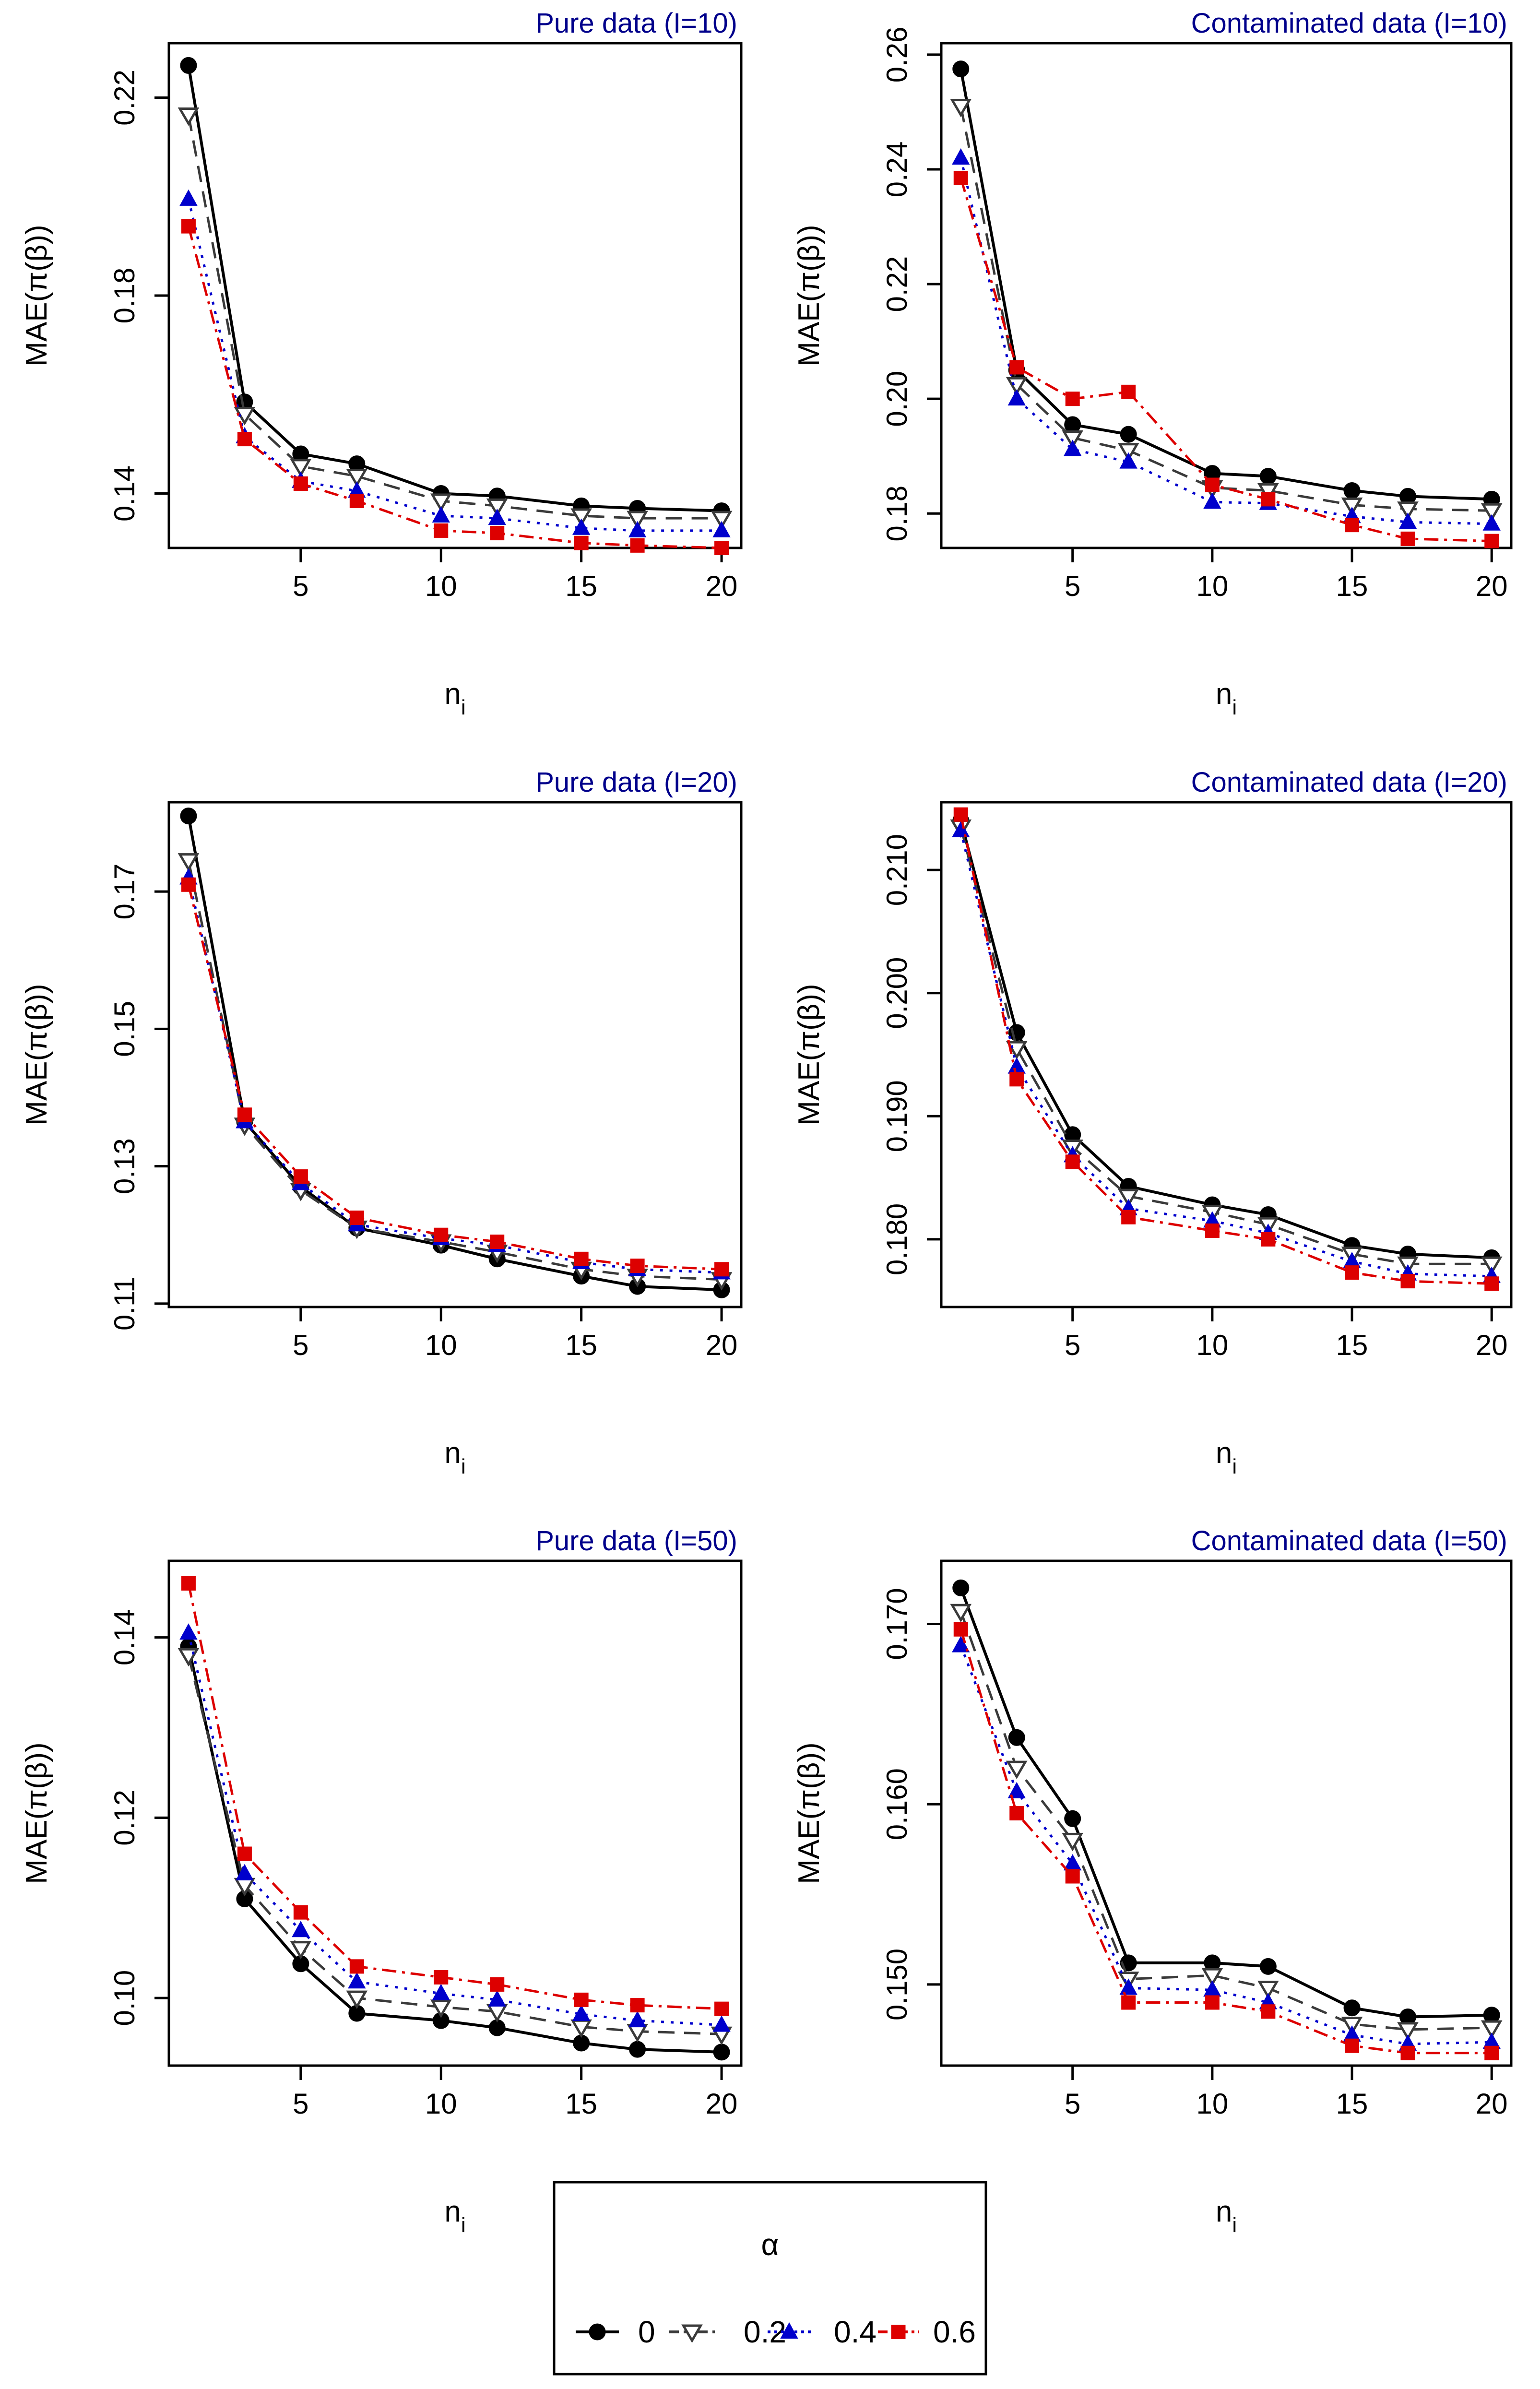 This screenshot has height=2389, width=1540. I want to click on legend-label-0.4: 0.4, so click(855, 2332).